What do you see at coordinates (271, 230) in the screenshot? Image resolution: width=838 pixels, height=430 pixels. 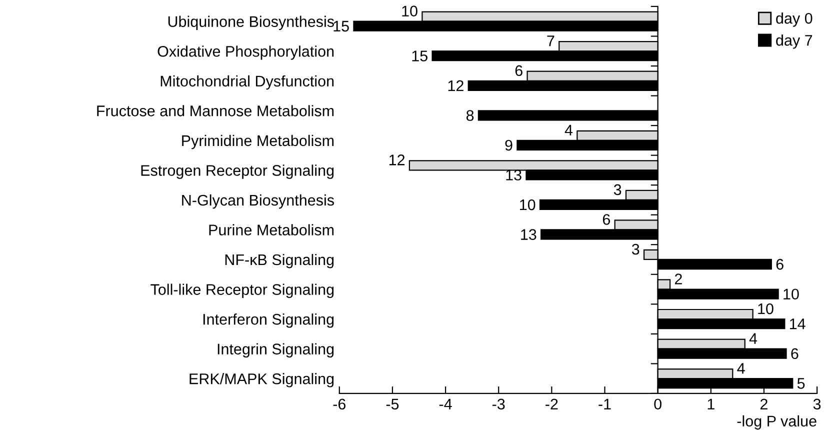 I see `y-tick-label: Purine Metabolism` at bounding box center [271, 230].